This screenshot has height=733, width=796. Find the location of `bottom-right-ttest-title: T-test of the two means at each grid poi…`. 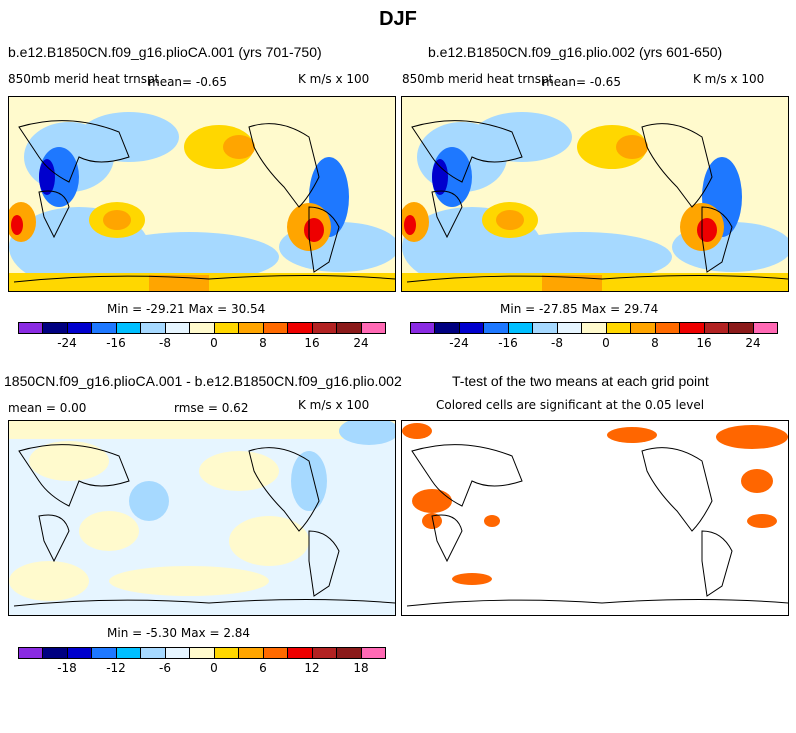

bottom-right-ttest-title: T-test of the two means at each grid poi… is located at coordinates (580, 381).